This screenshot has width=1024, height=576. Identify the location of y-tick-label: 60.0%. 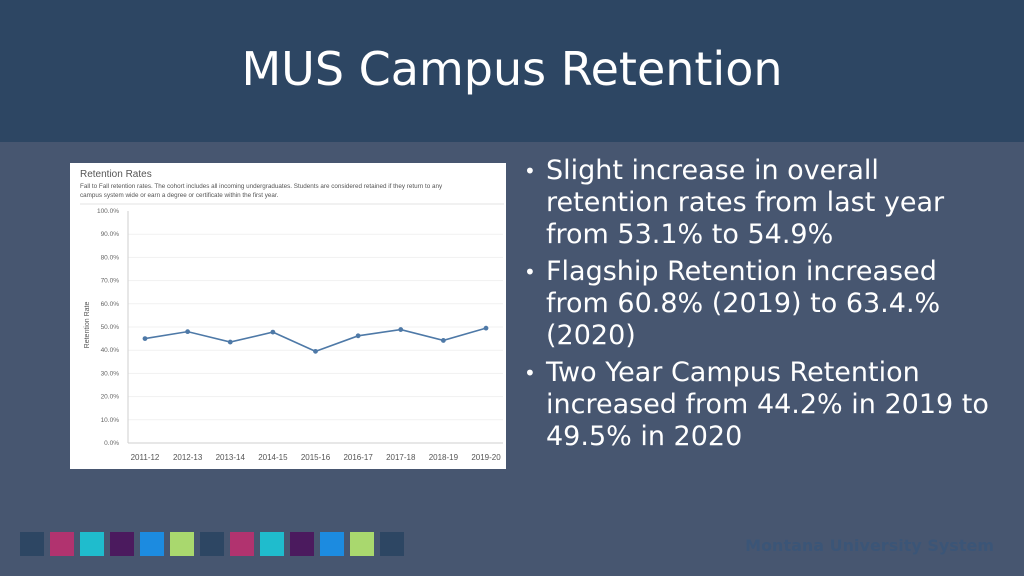
(110, 304).